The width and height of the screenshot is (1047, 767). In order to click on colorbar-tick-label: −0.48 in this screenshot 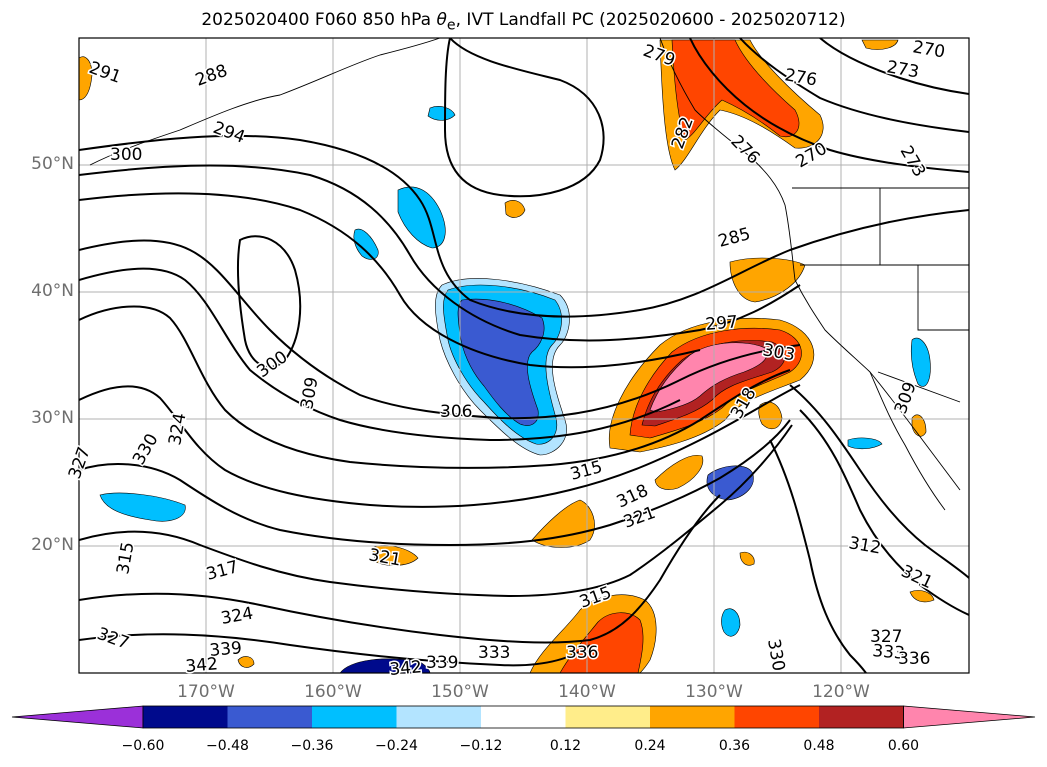, I will do `click(227, 746)`.